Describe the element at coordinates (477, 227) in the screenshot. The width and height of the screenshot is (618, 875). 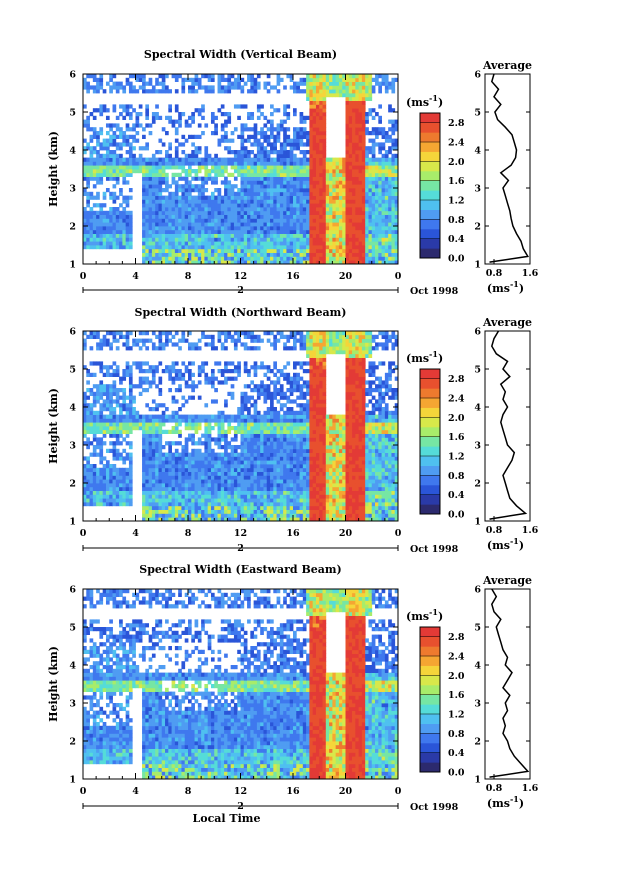
I see `avg-y-tick-label: 2` at that location.